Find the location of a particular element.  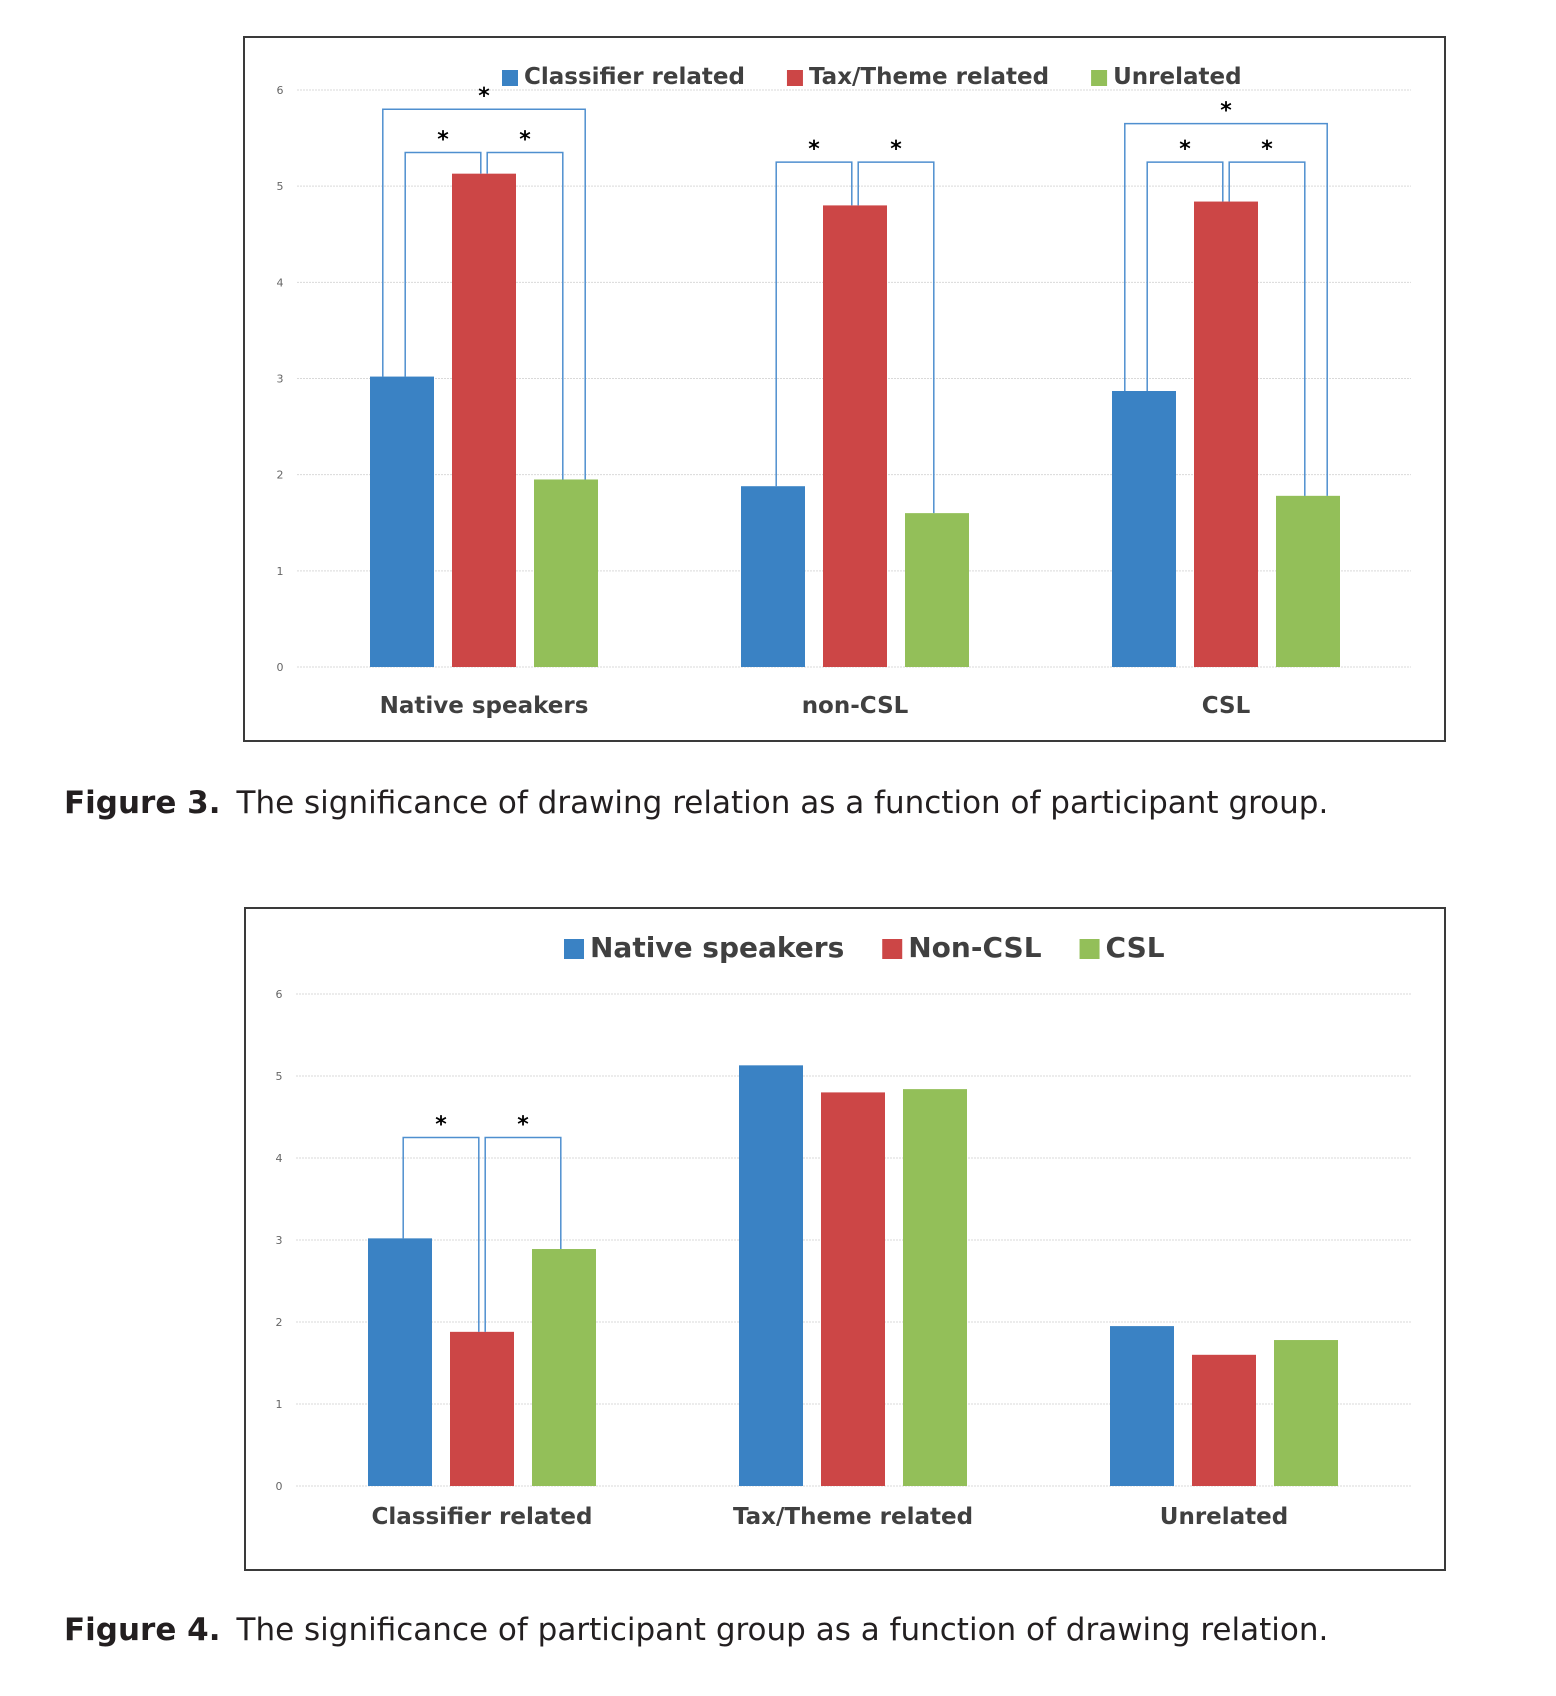

fig3-legend-label: Classifier related is located at coordinates (634, 77).